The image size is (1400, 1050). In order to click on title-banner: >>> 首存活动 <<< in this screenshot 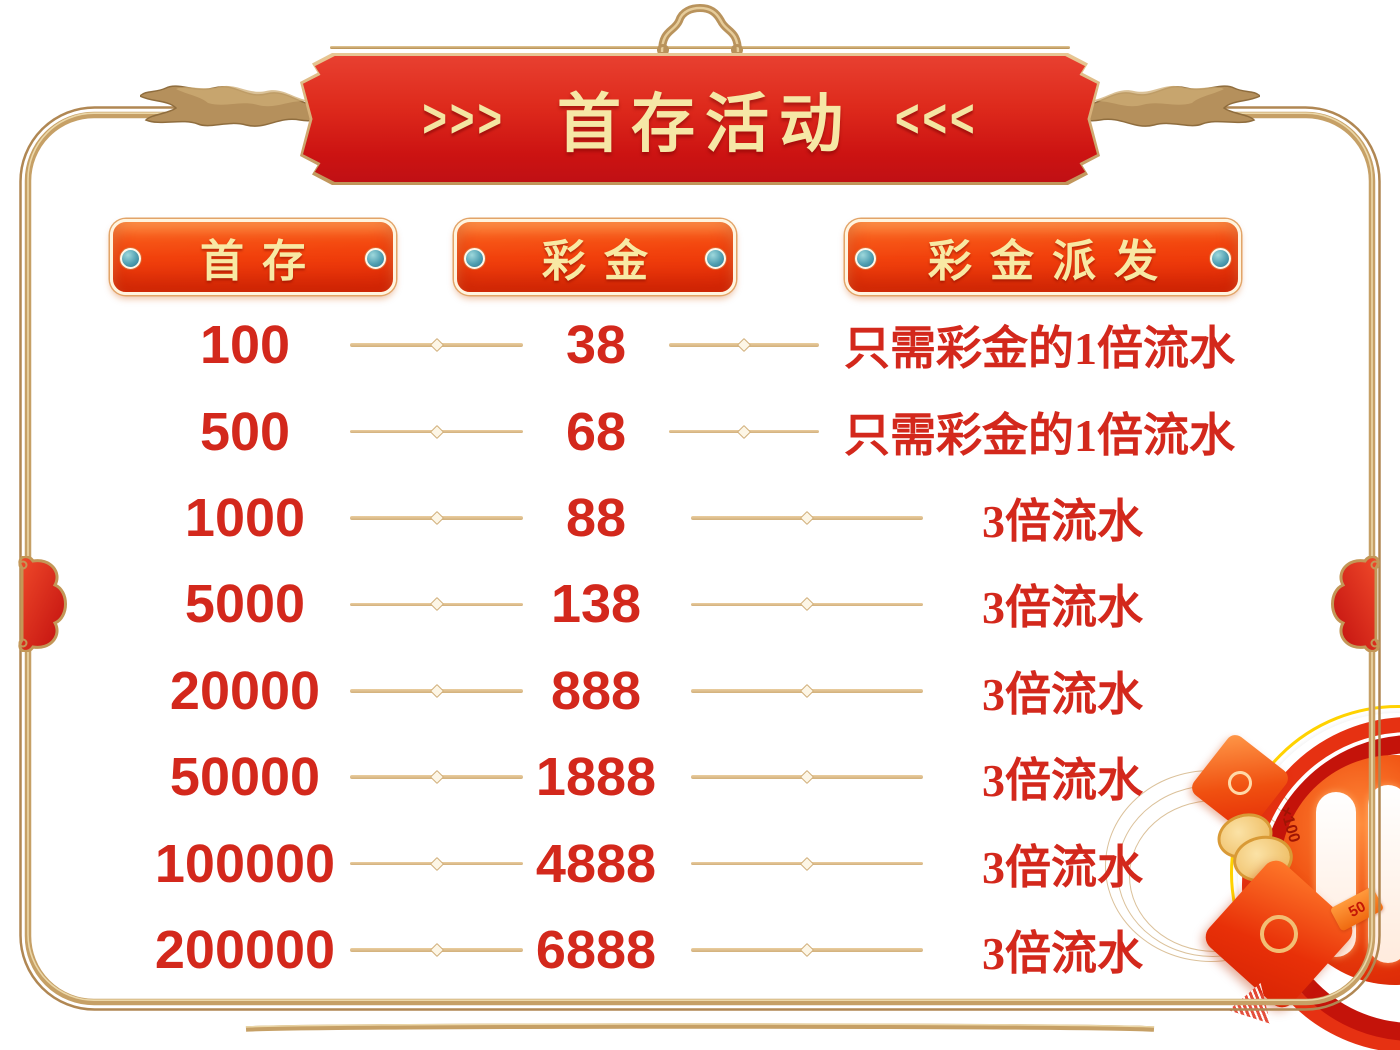, I will do `click(700, 119)`.